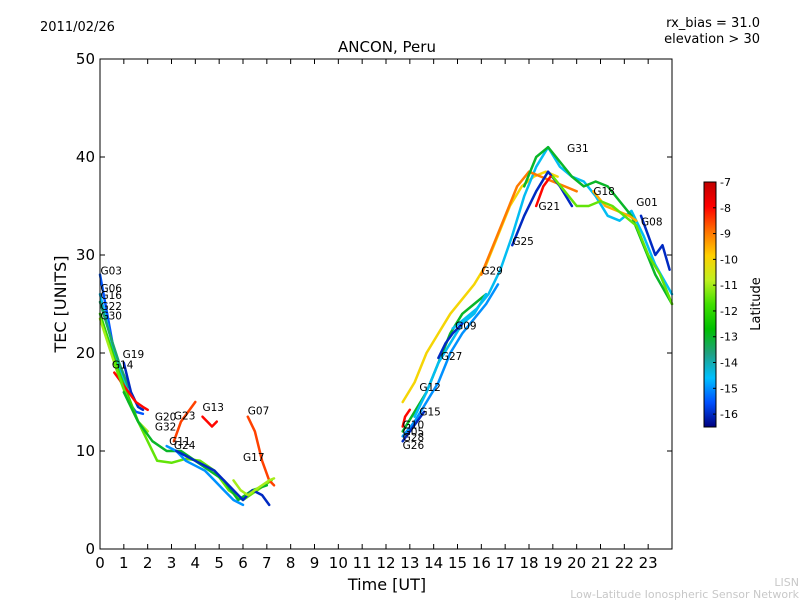  What do you see at coordinates (185, 417) in the screenshot?
I see `sat-label-g23: G23` at bounding box center [185, 417].